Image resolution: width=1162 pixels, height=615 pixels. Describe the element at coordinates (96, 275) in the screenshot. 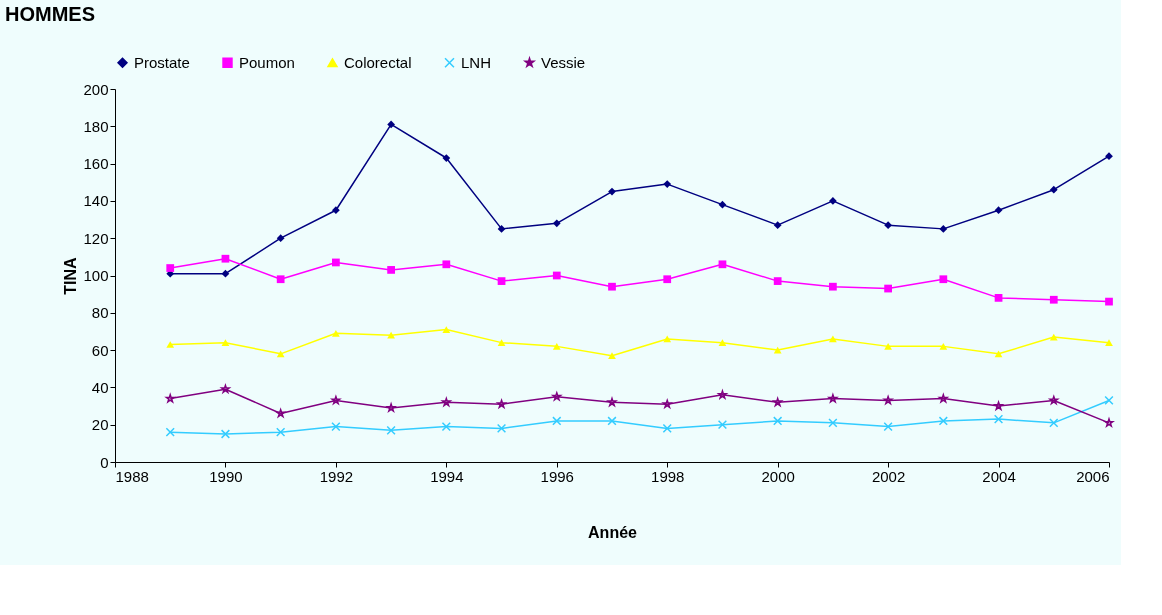

I see `y-tick-label: 100` at that location.